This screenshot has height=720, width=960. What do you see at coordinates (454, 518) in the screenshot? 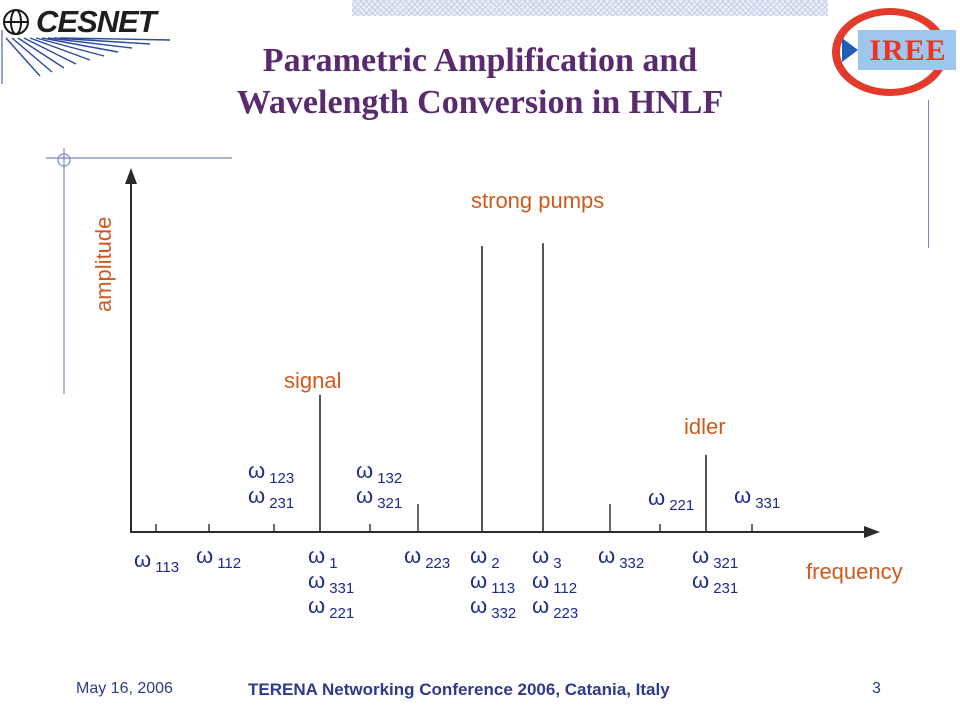
I see `short-ticks` at bounding box center [454, 518].